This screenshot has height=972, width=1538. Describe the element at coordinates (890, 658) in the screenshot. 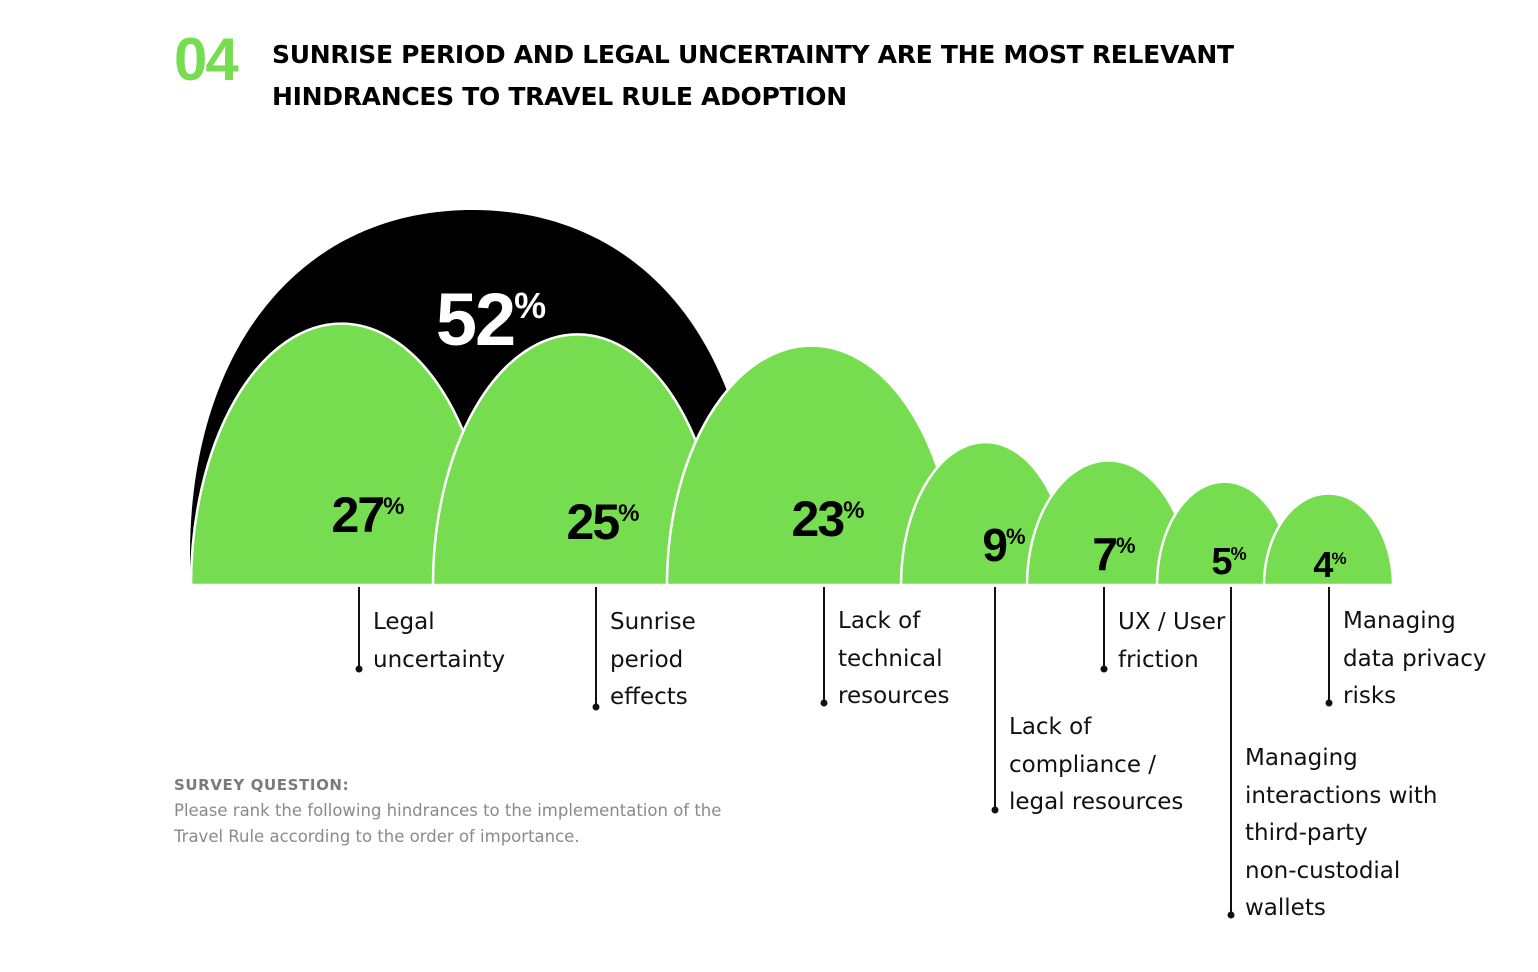

I see `category-label-line: technical` at that location.